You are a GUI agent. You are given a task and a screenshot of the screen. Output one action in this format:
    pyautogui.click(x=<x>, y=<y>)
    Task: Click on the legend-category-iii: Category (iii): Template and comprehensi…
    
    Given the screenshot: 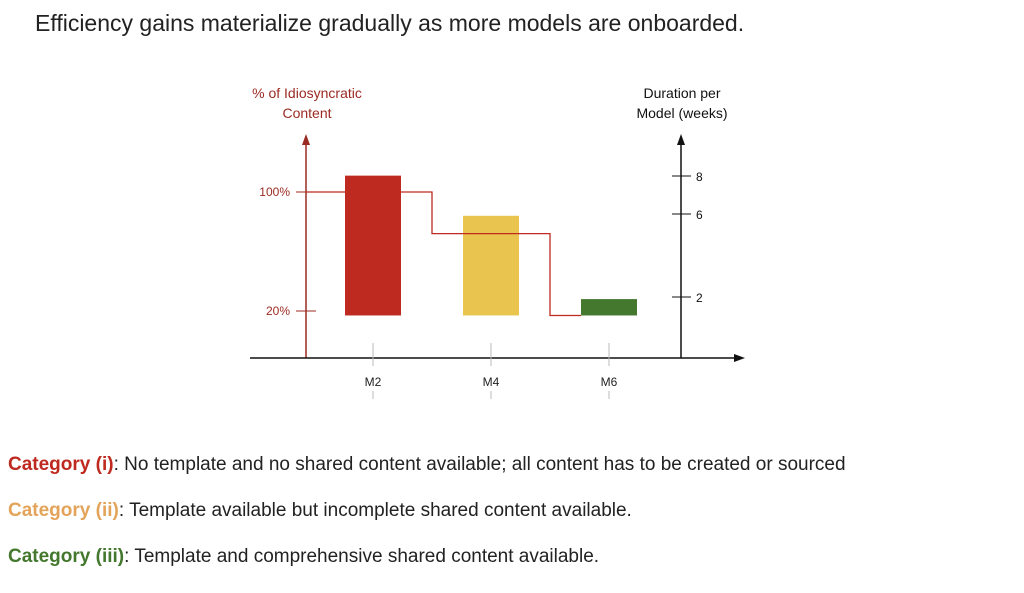 What is the action you would take?
    pyautogui.click(x=303, y=557)
    